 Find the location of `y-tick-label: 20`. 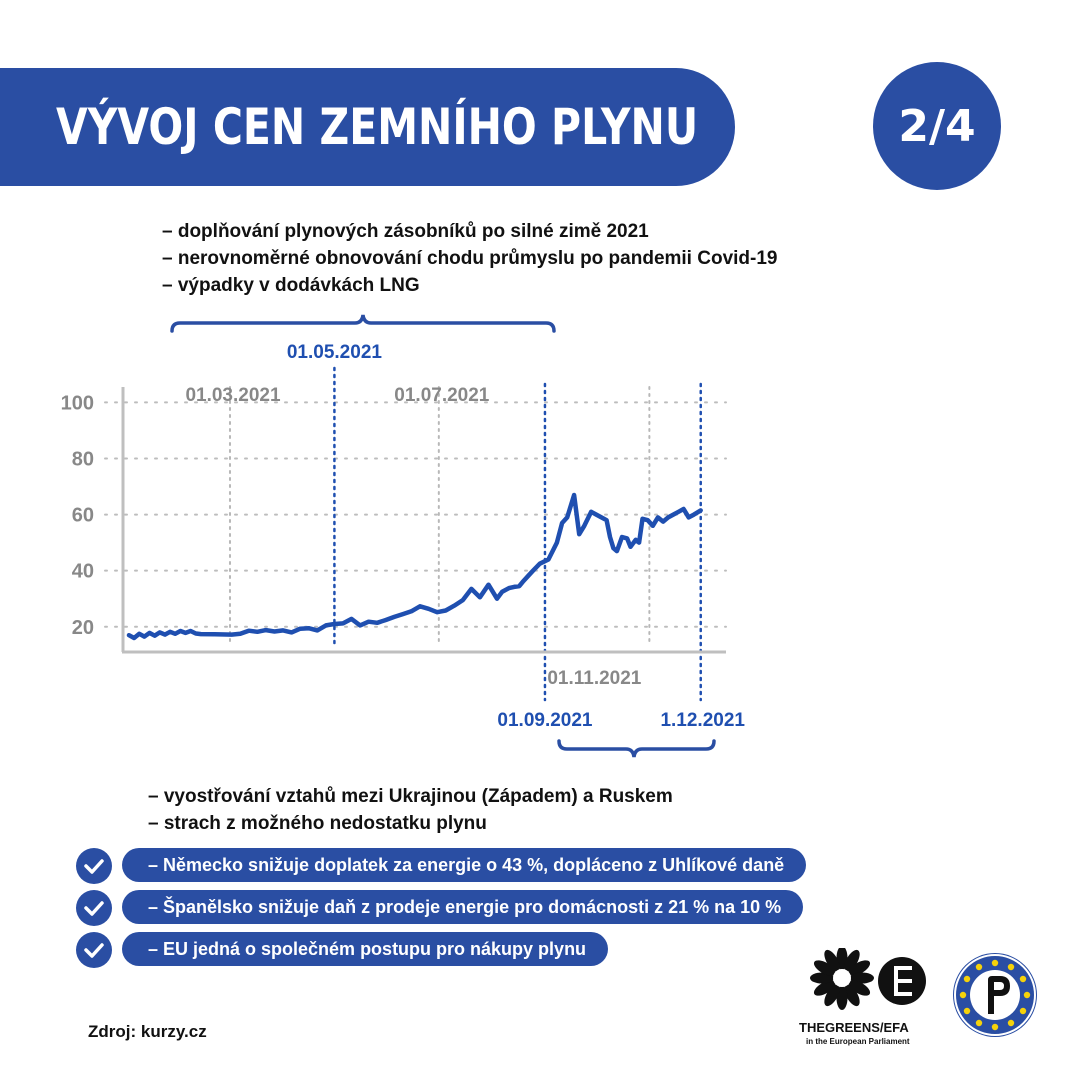

y-tick-label: 20 is located at coordinates (83, 628).